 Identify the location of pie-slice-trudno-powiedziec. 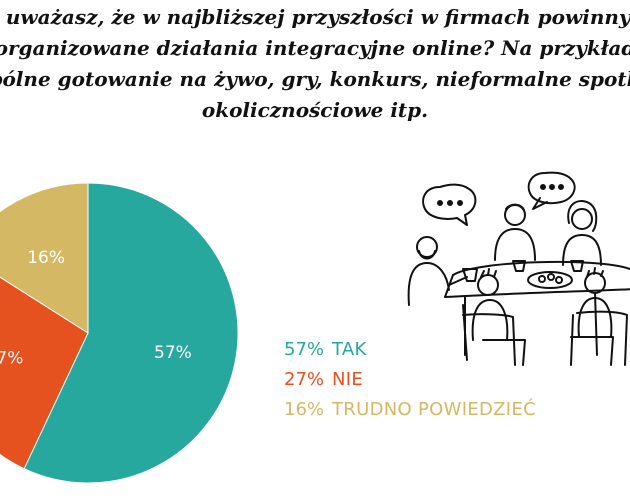
(44, 258).